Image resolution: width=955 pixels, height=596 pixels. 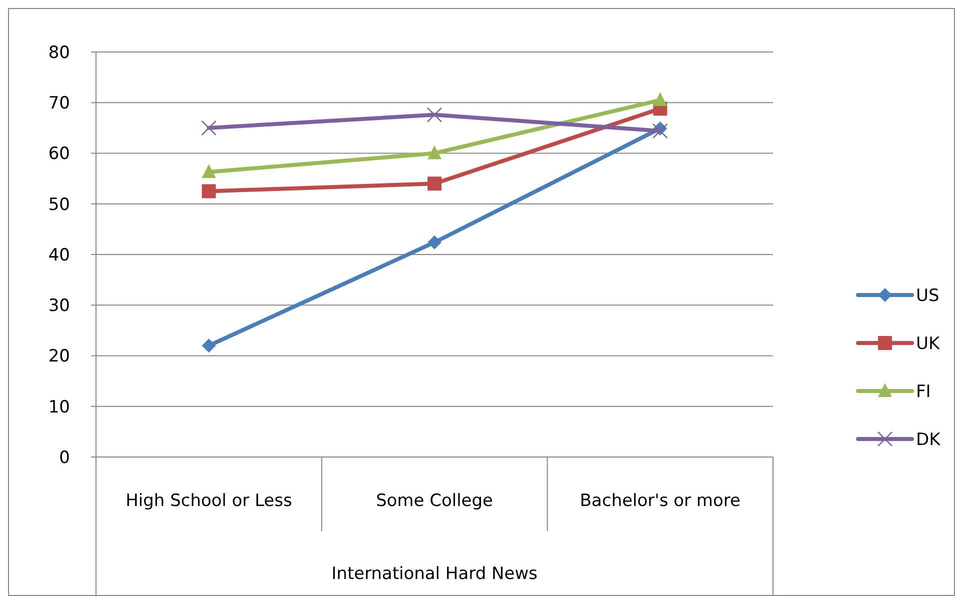 I want to click on x-axis-title: International Hard News, so click(x=435, y=574).